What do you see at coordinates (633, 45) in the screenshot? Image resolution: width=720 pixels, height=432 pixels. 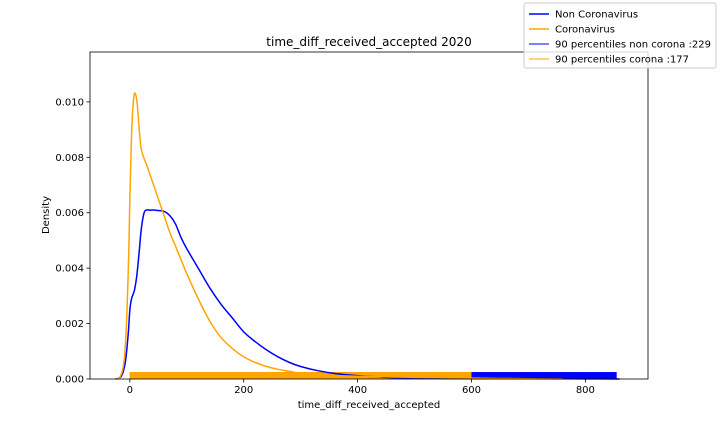 I see `legend-label: 90 percentiles non corona :229` at bounding box center [633, 45].